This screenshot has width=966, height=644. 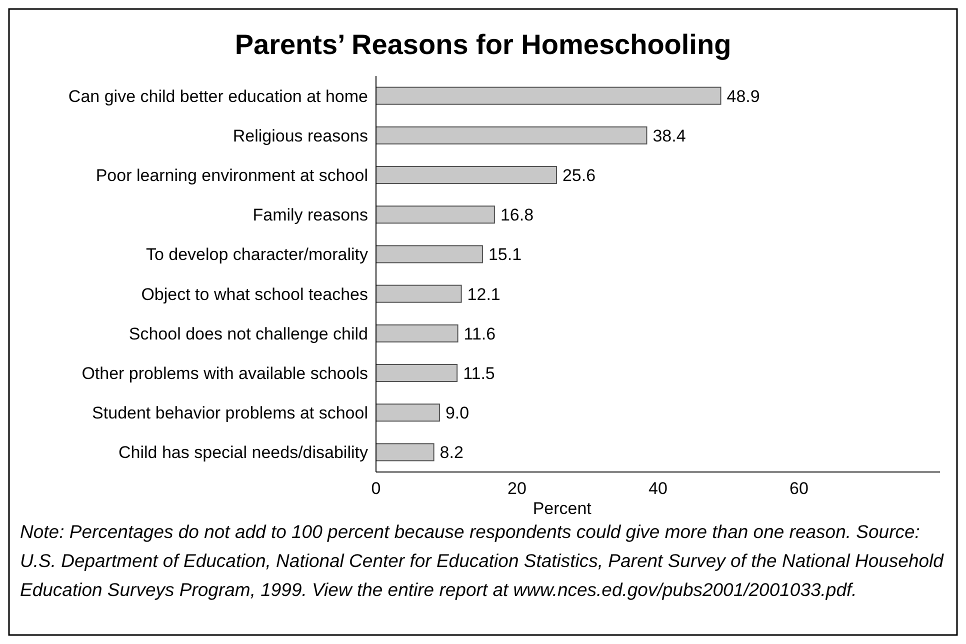 What do you see at coordinates (457, 413) in the screenshot?
I see `data-label: 9.0` at bounding box center [457, 413].